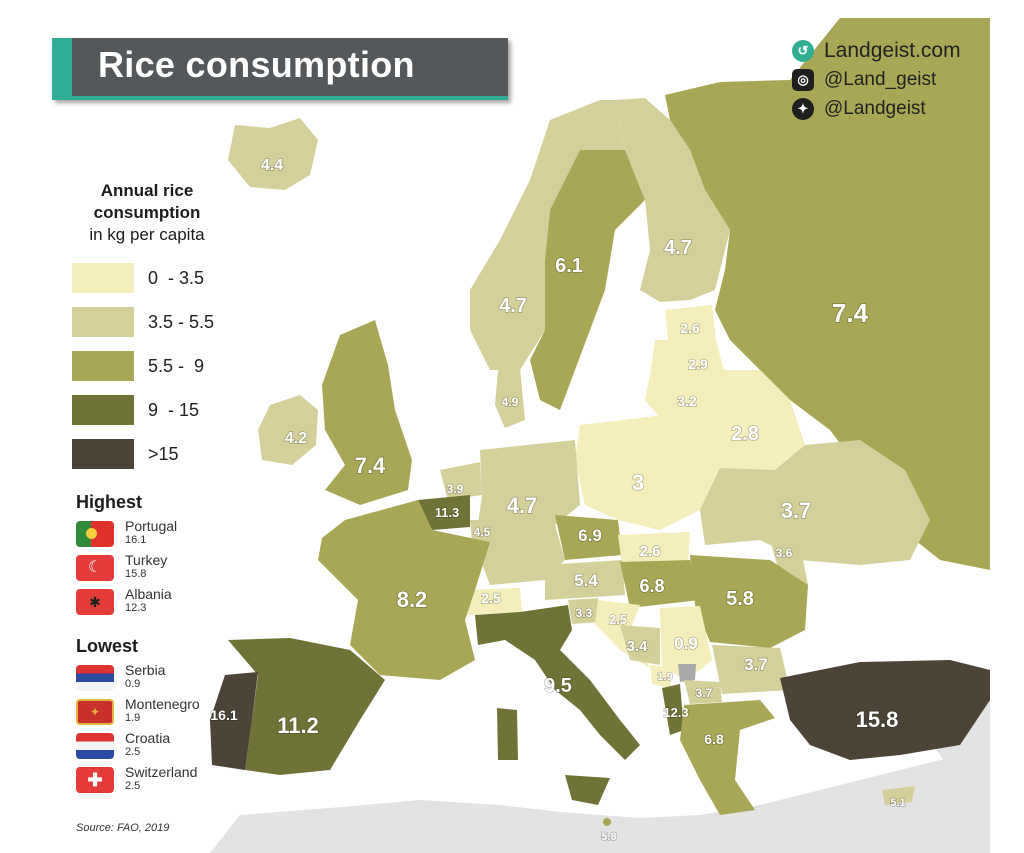  I want to click on lowest-heading: Lowest, so click(107, 646).